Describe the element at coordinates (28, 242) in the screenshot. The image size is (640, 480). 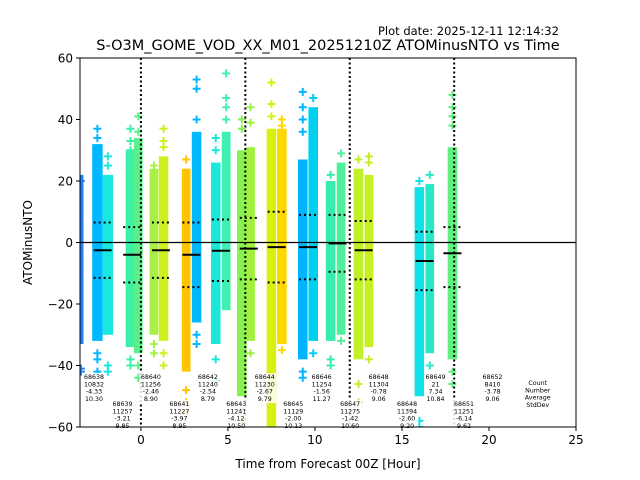
I see `y-axis-label: ATOMinusNTO` at that location.